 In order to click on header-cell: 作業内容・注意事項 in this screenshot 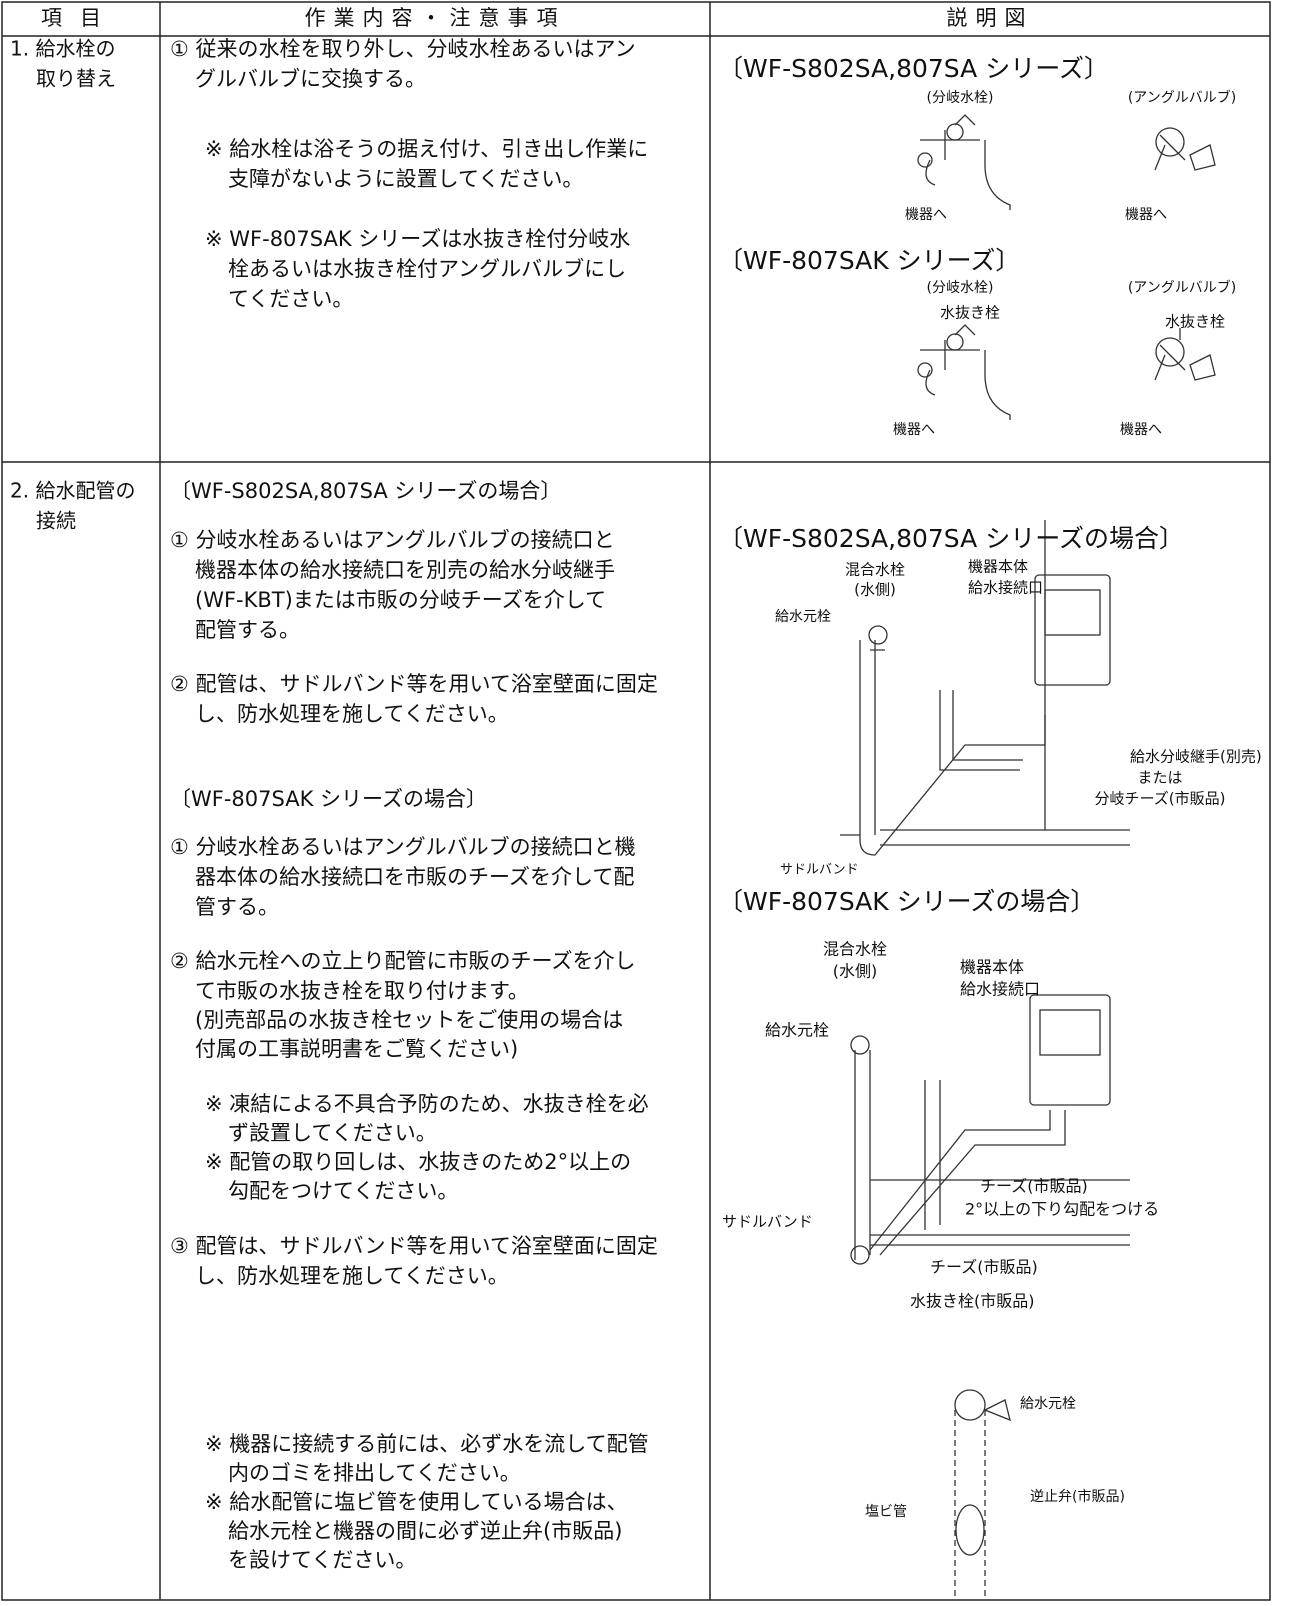, I will do `click(435, 18)`.